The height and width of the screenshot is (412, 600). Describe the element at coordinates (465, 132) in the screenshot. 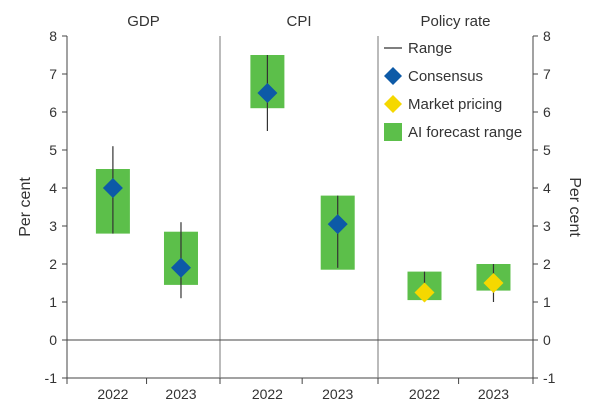

I see `legend-label-ai-forecast_range: AI forecast range` at that location.